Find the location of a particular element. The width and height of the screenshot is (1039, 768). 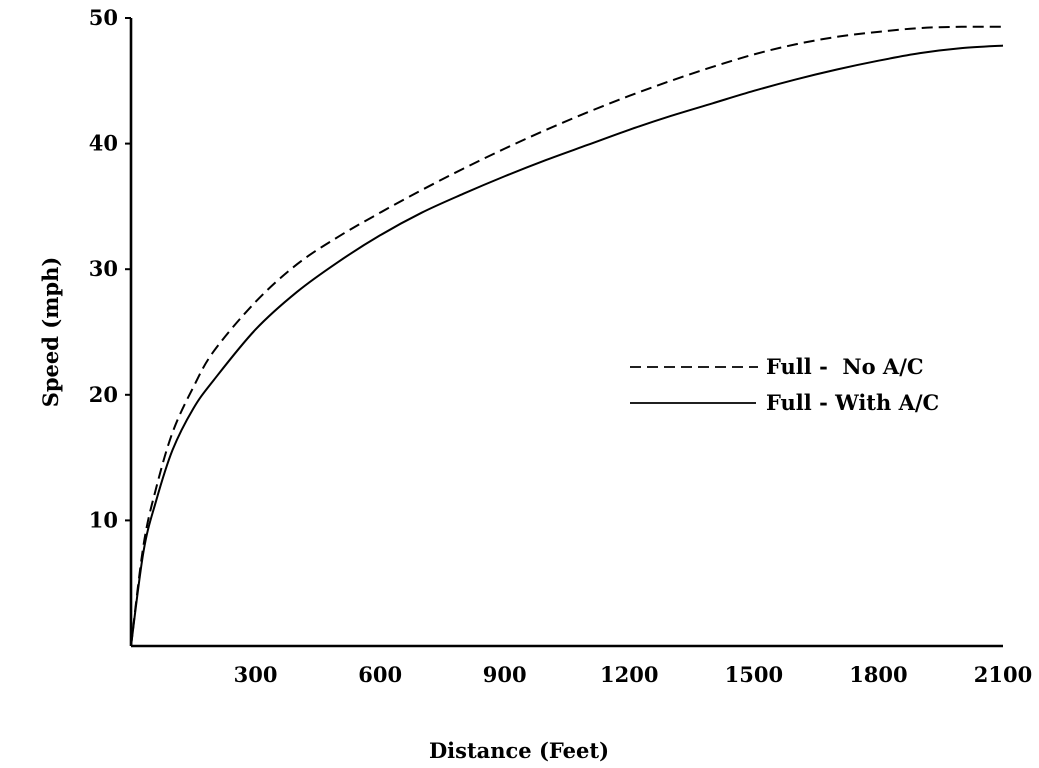

x-tick-label: 1200 is located at coordinates (629, 674).